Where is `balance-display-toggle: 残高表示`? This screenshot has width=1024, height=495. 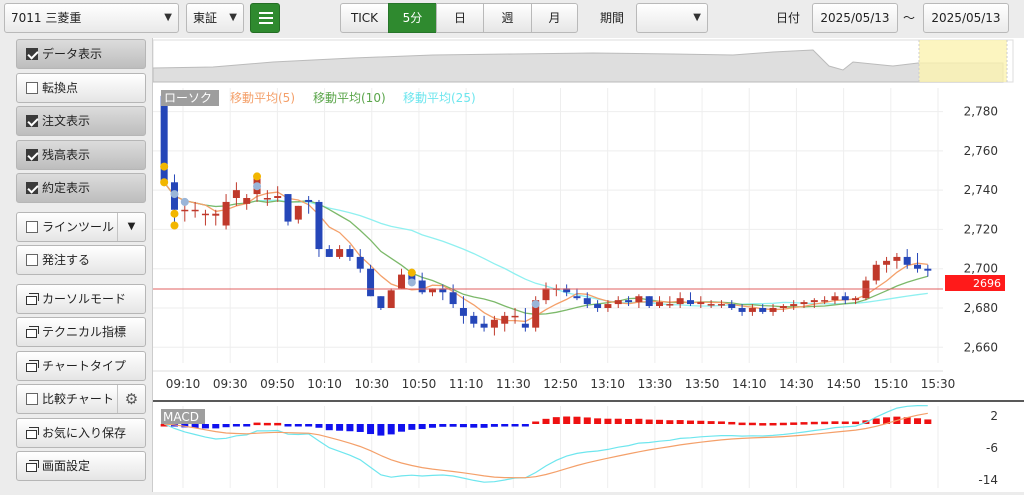 balance-display-toggle: 残高表示 is located at coordinates (81, 155).